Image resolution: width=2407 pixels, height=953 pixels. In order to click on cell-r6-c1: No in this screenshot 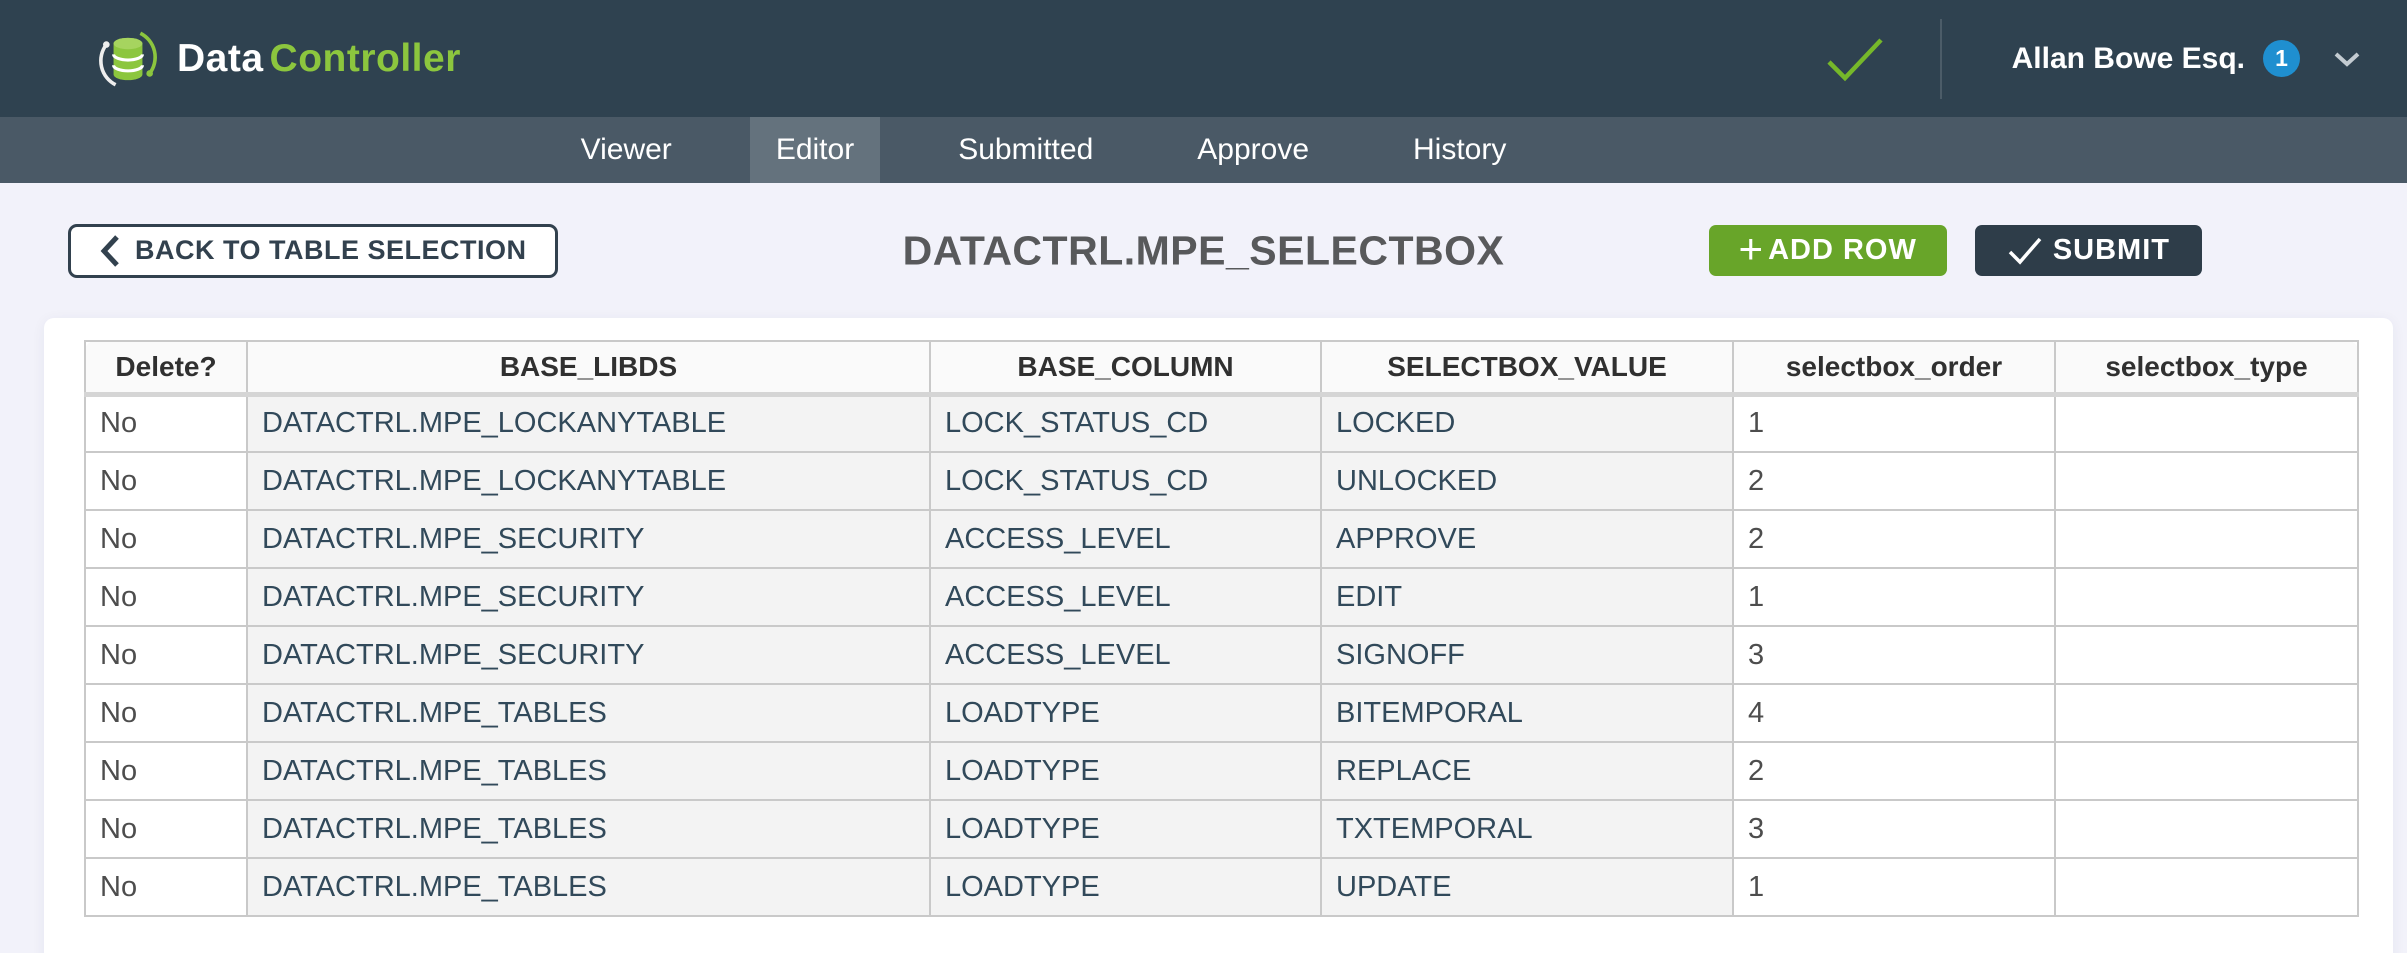, I will do `click(166, 713)`.